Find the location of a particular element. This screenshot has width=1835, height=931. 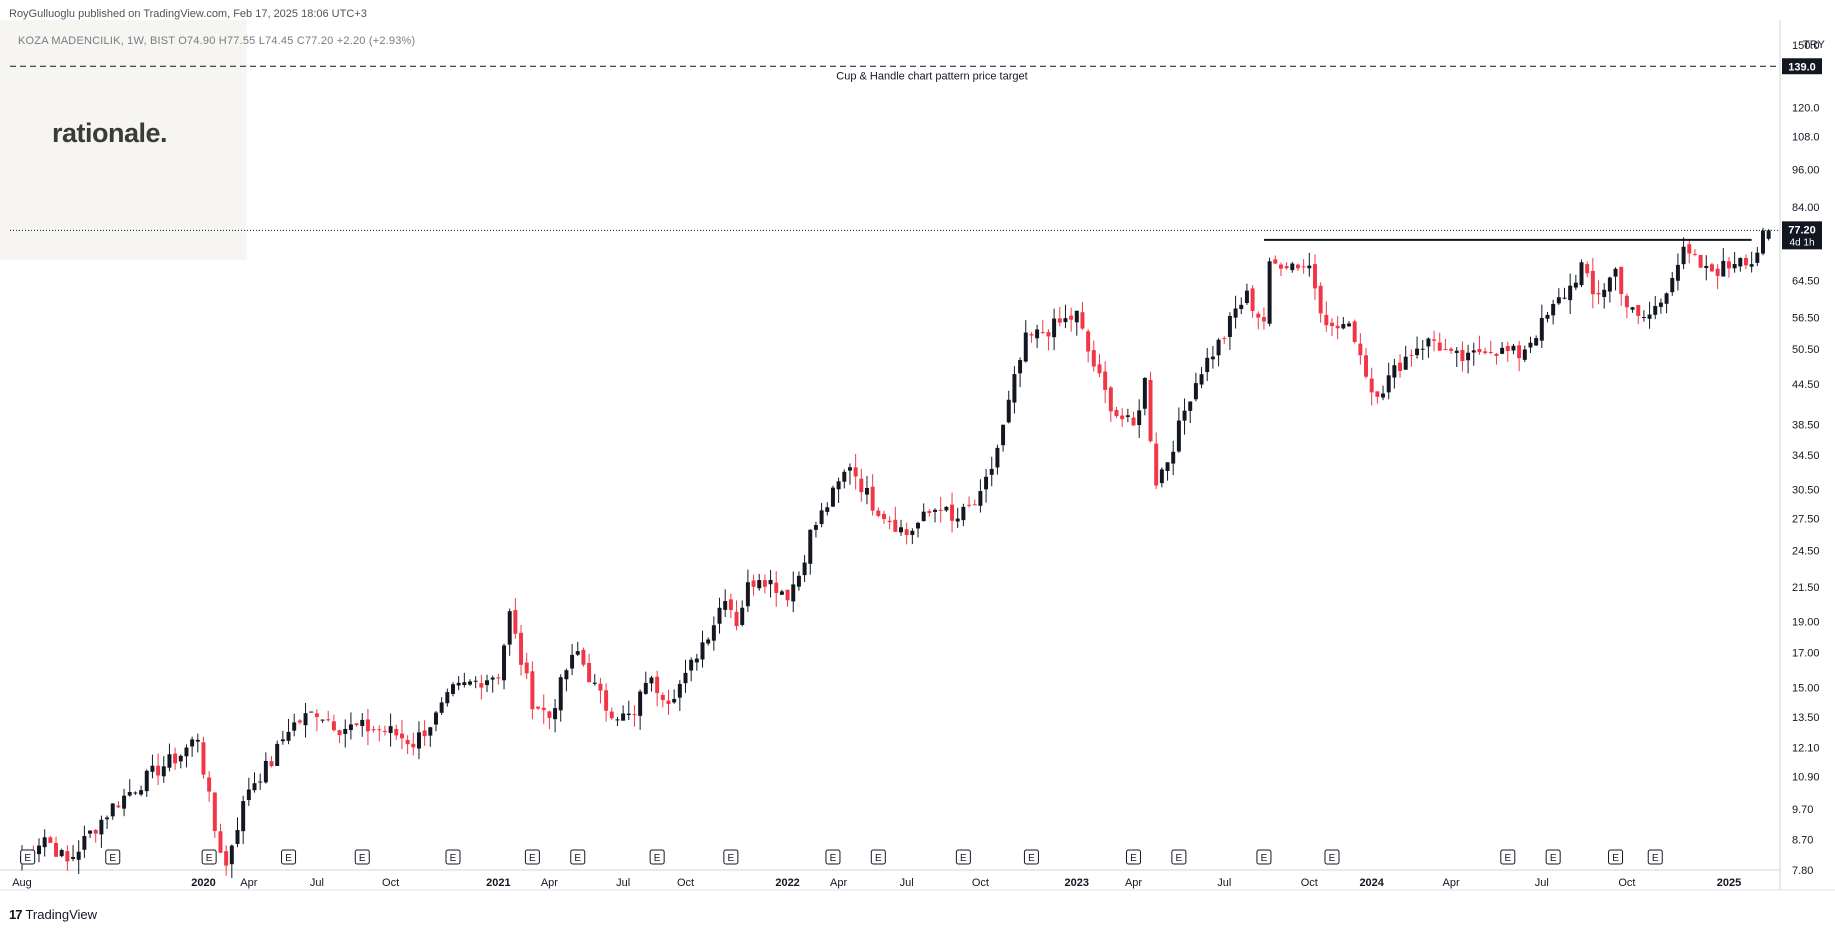

tradingview-logo: 17 TradingView is located at coordinates (53, 914).